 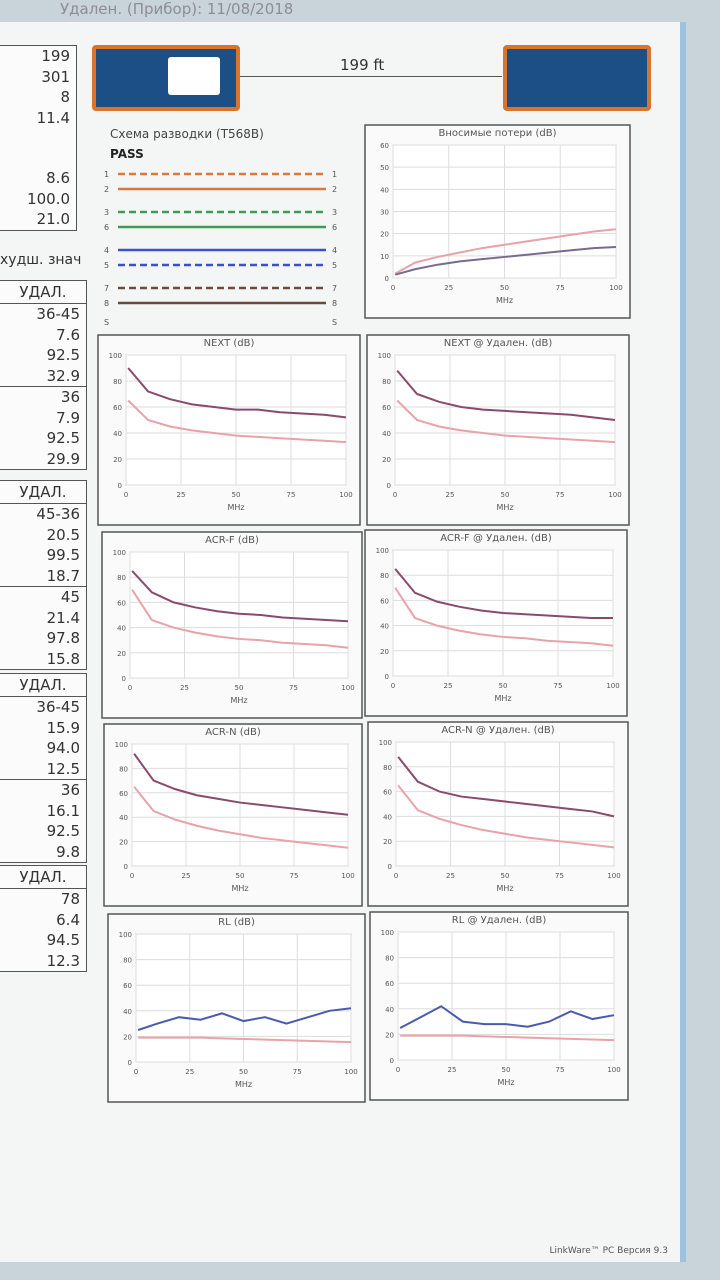 What do you see at coordinates (334, 250) in the screenshot?
I see `pin-right: 4` at bounding box center [334, 250].